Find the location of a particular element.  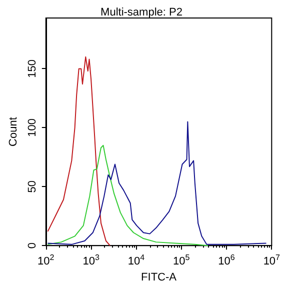

y-tick-label: 0 is located at coordinates (32, 245).